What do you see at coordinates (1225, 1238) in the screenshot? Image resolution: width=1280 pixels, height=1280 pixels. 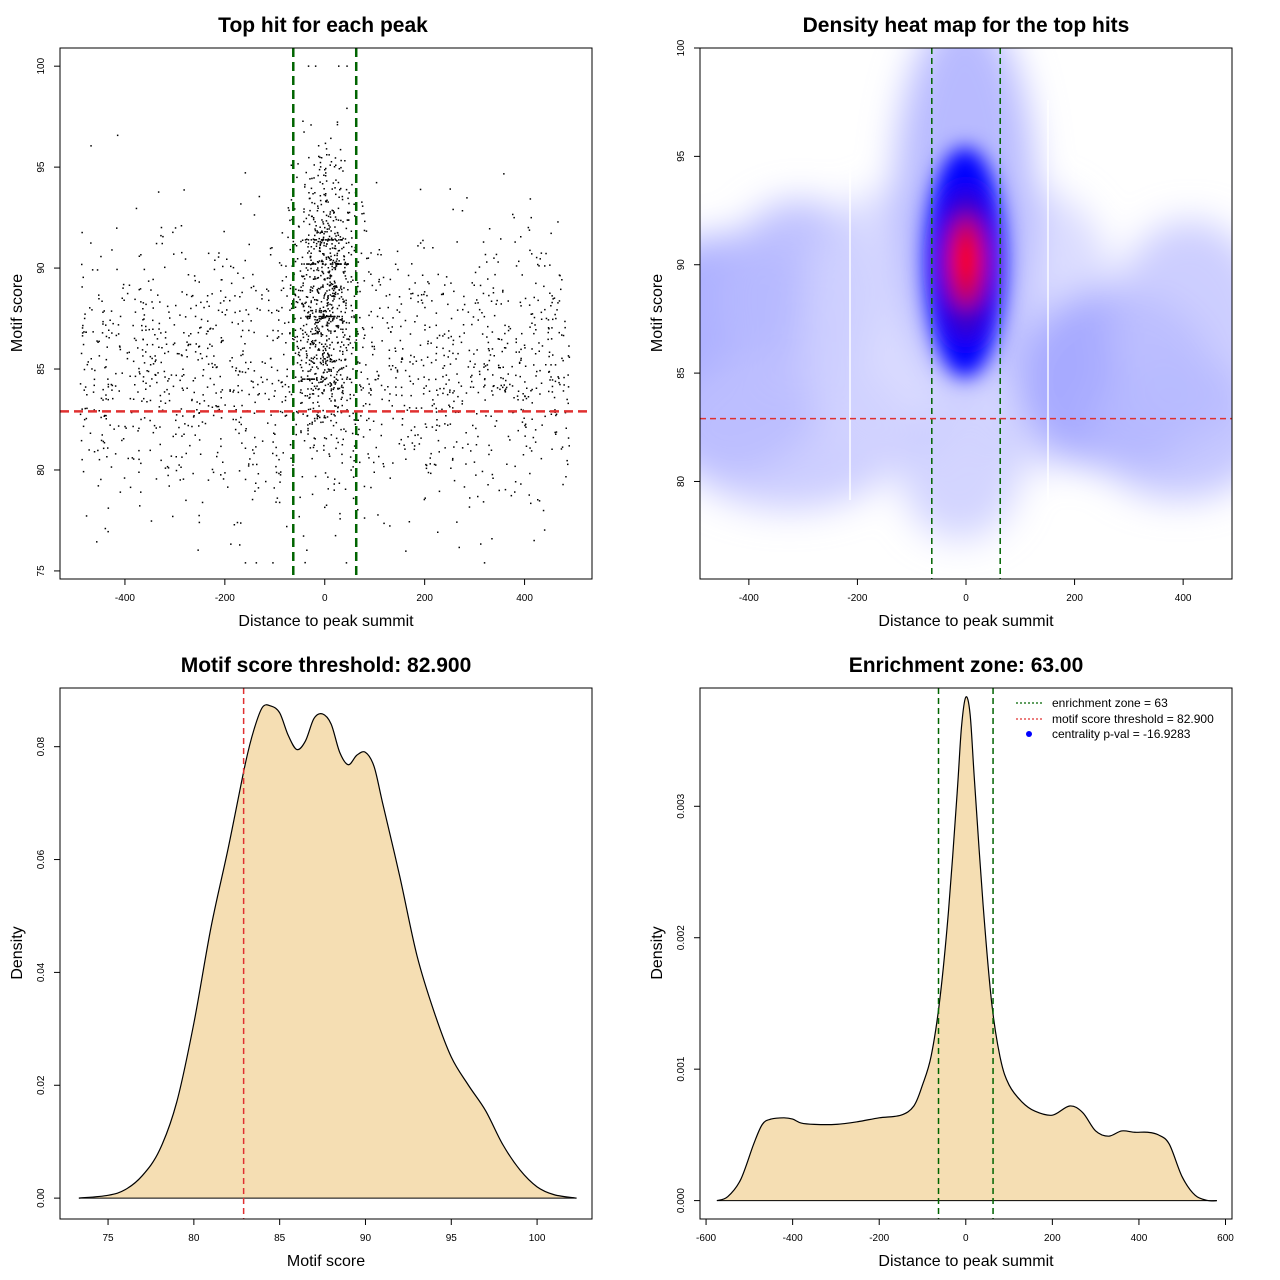 I see `x-tick-label: 600` at bounding box center [1225, 1238].